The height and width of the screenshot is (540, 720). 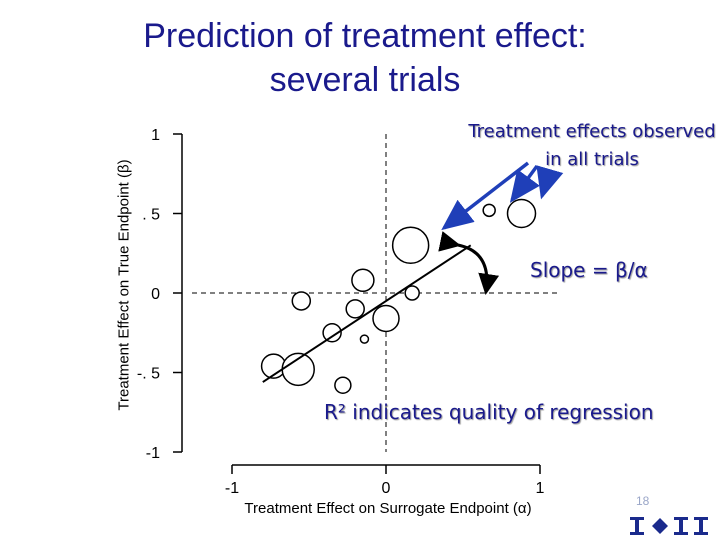 What do you see at coordinates (501, 228) in the screenshot?
I see `annotation-arrows` at bounding box center [501, 228].